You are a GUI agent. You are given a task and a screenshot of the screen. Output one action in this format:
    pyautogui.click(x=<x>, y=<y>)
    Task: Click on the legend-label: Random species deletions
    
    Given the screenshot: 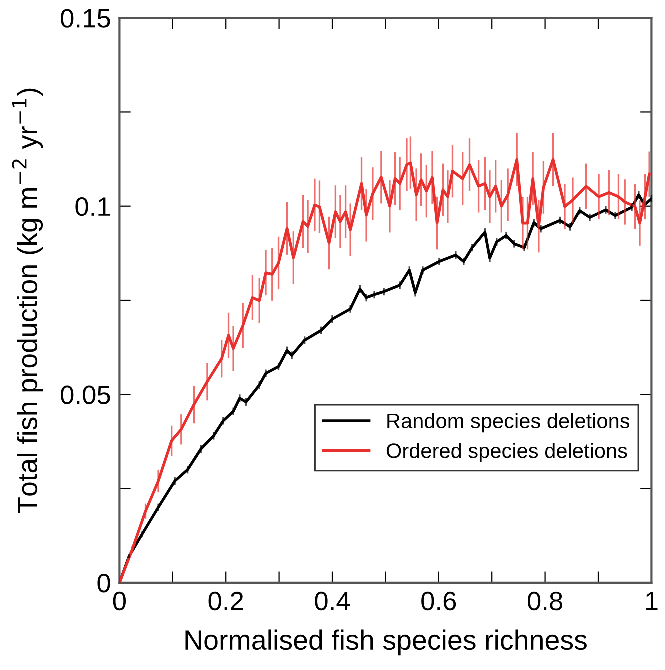 What is the action you would take?
    pyautogui.click(x=509, y=423)
    